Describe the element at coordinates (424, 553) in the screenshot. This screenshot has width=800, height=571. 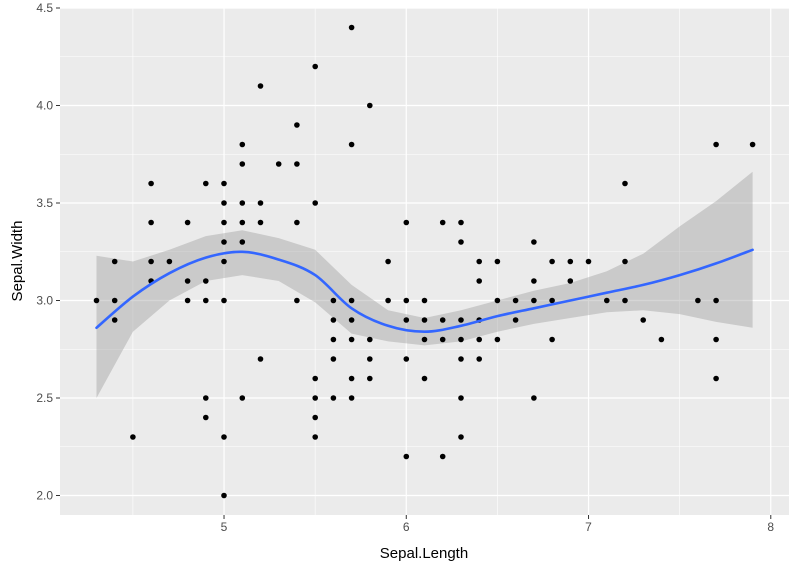
I see `x-axis-title: Sepal.Length` at that location.